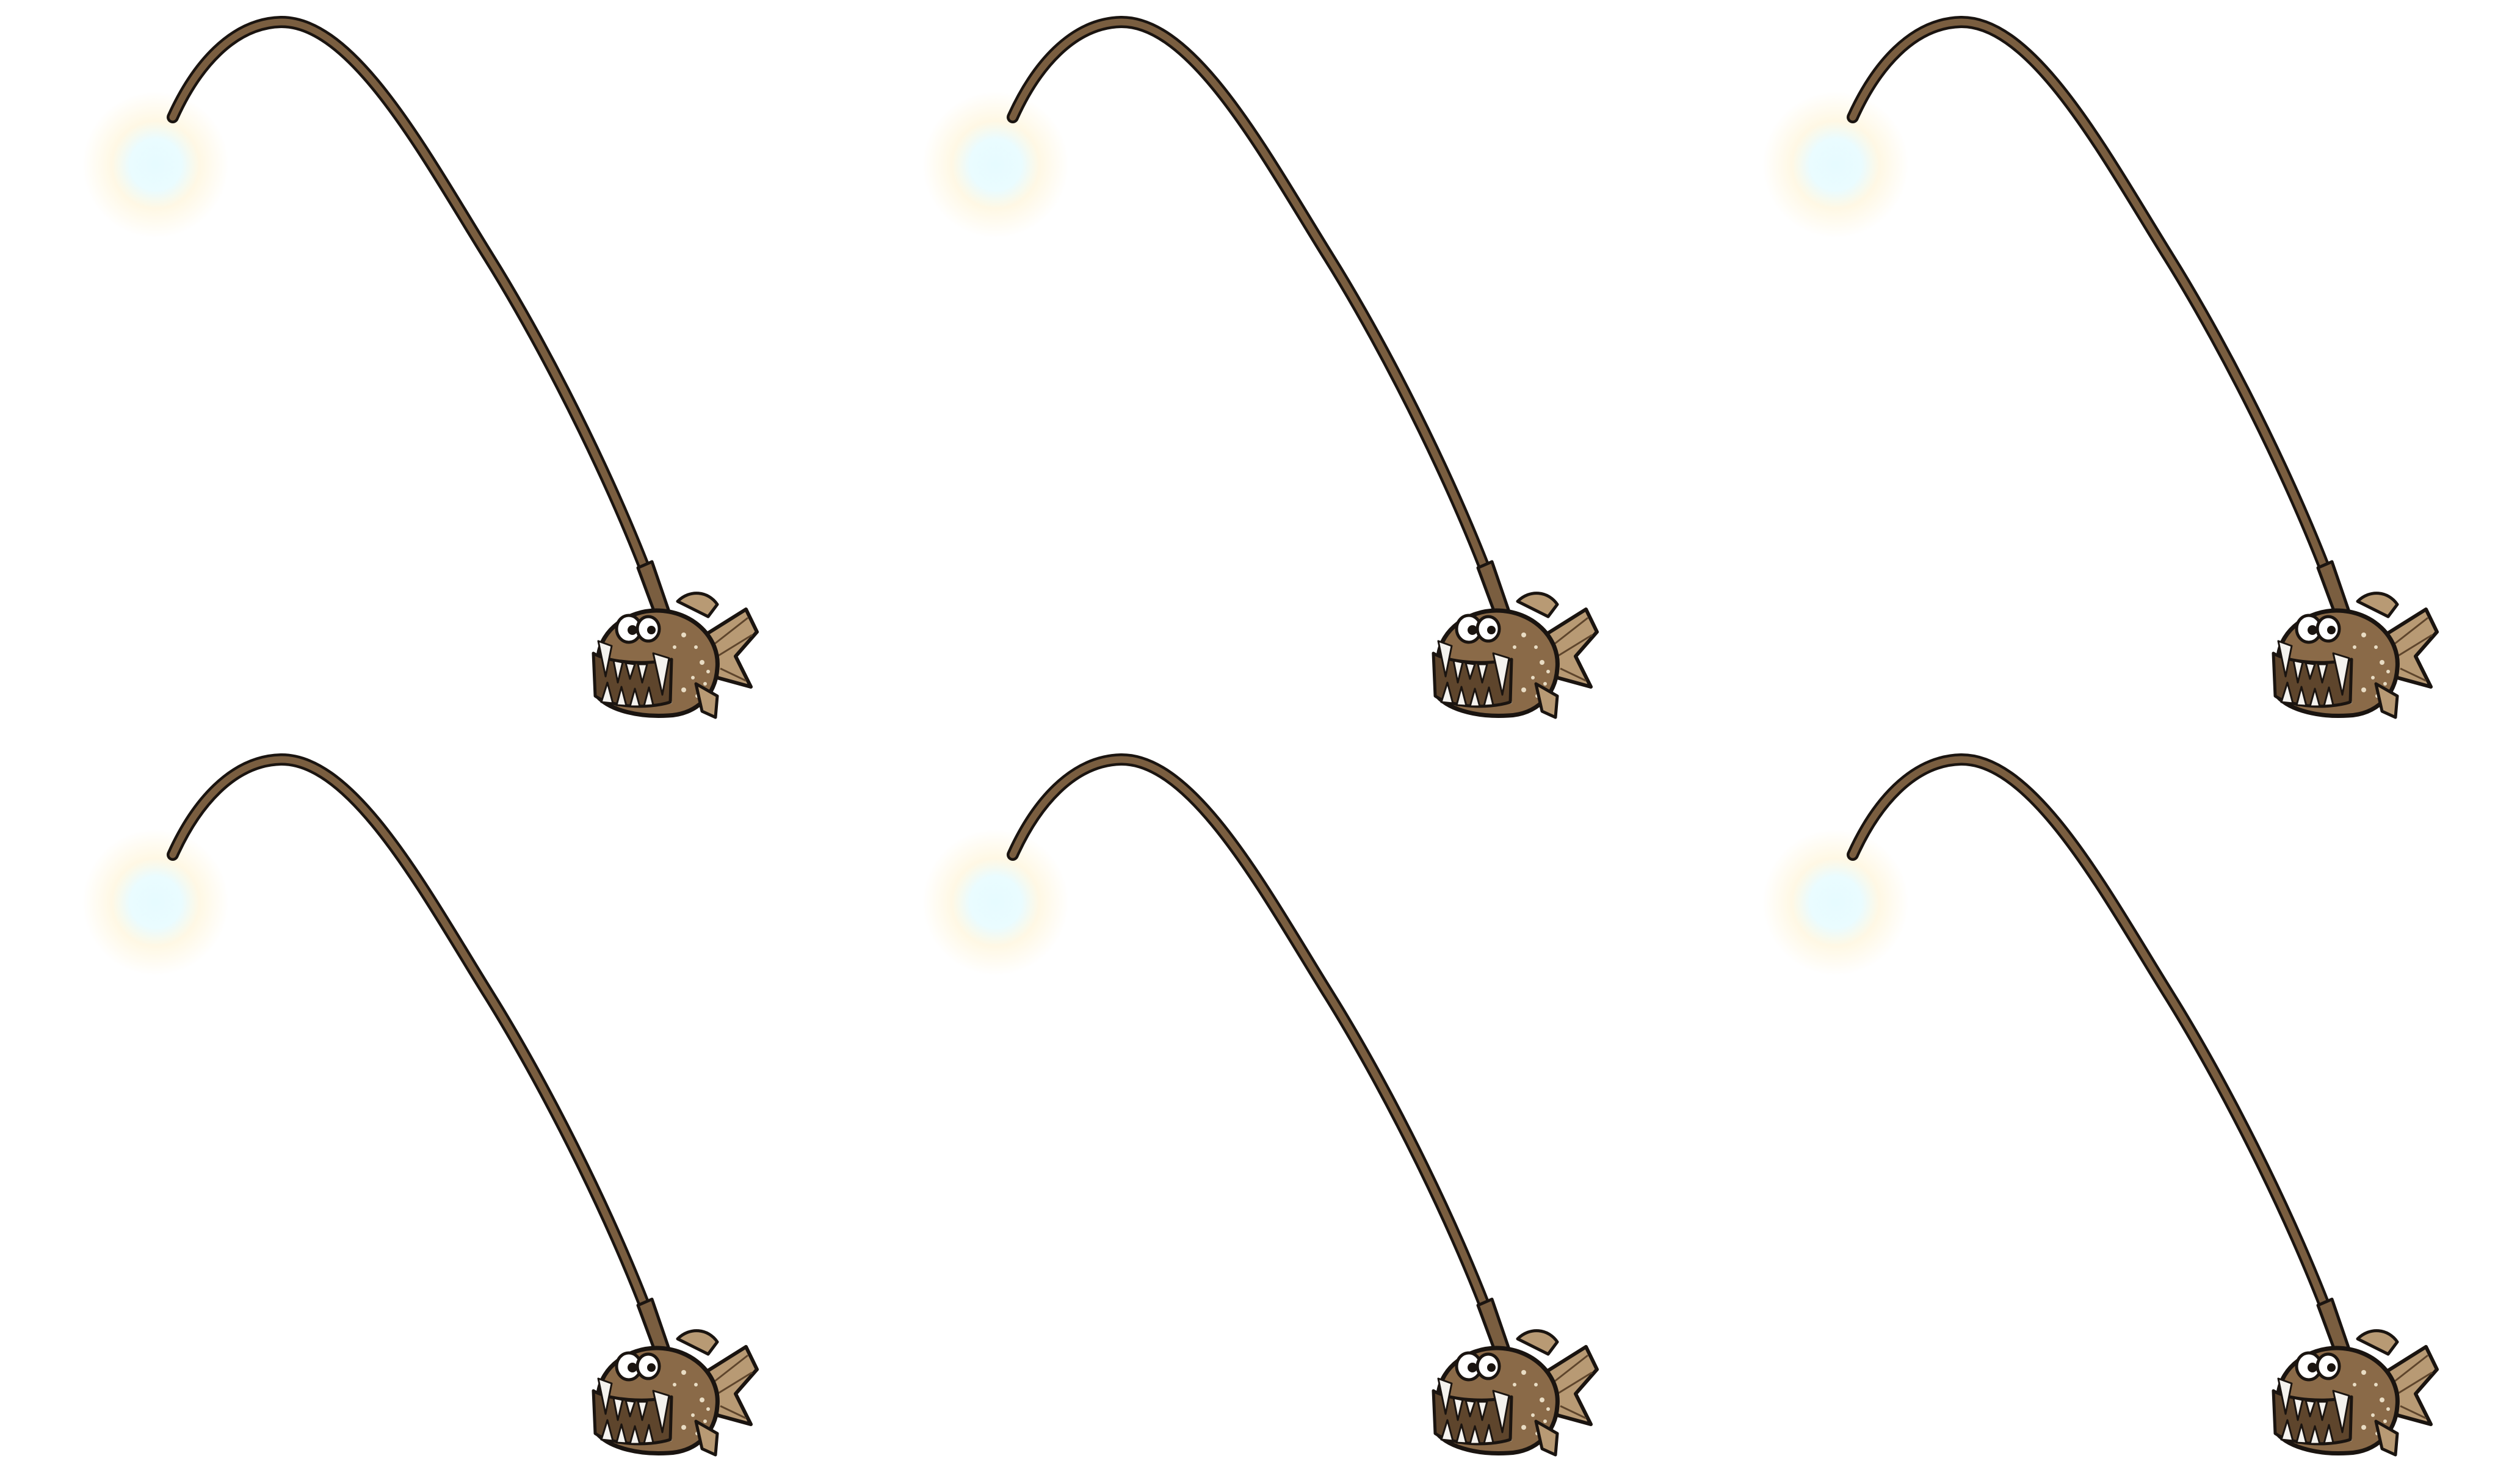  Describe the element at coordinates (689, 668) in the screenshot. I see `body-spots` at that location.